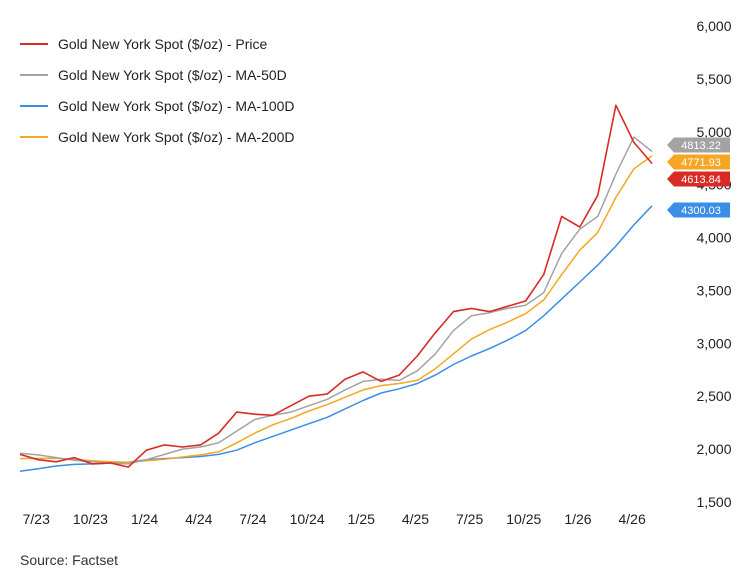 The image size is (748, 586). I want to click on x-tick-label: 4/25, so click(415, 519).